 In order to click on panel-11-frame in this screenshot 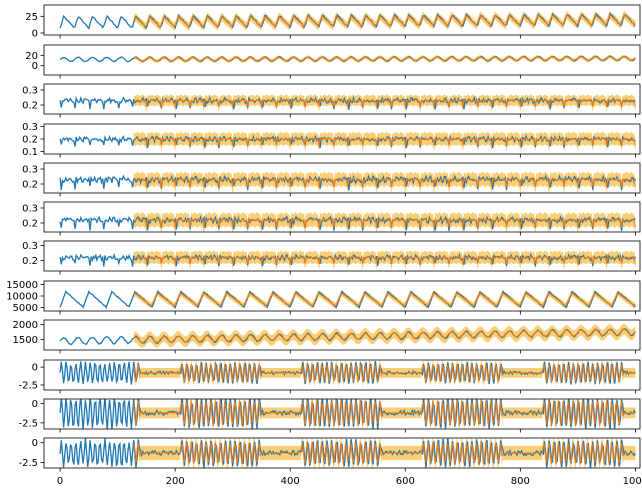, I will do `click(342, 414)`.